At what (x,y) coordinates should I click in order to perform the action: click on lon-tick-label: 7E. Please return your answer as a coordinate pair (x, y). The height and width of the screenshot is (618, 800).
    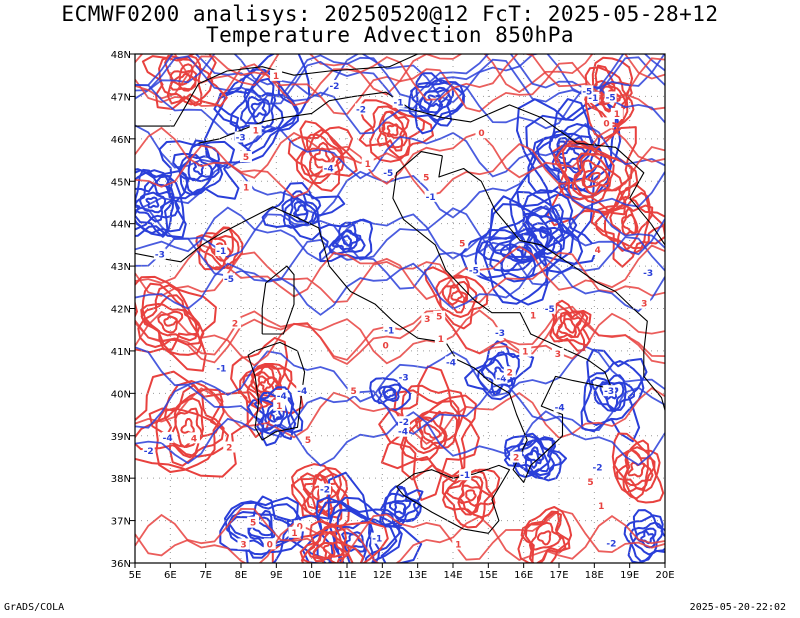
    Looking at the image, I should click on (205, 575).